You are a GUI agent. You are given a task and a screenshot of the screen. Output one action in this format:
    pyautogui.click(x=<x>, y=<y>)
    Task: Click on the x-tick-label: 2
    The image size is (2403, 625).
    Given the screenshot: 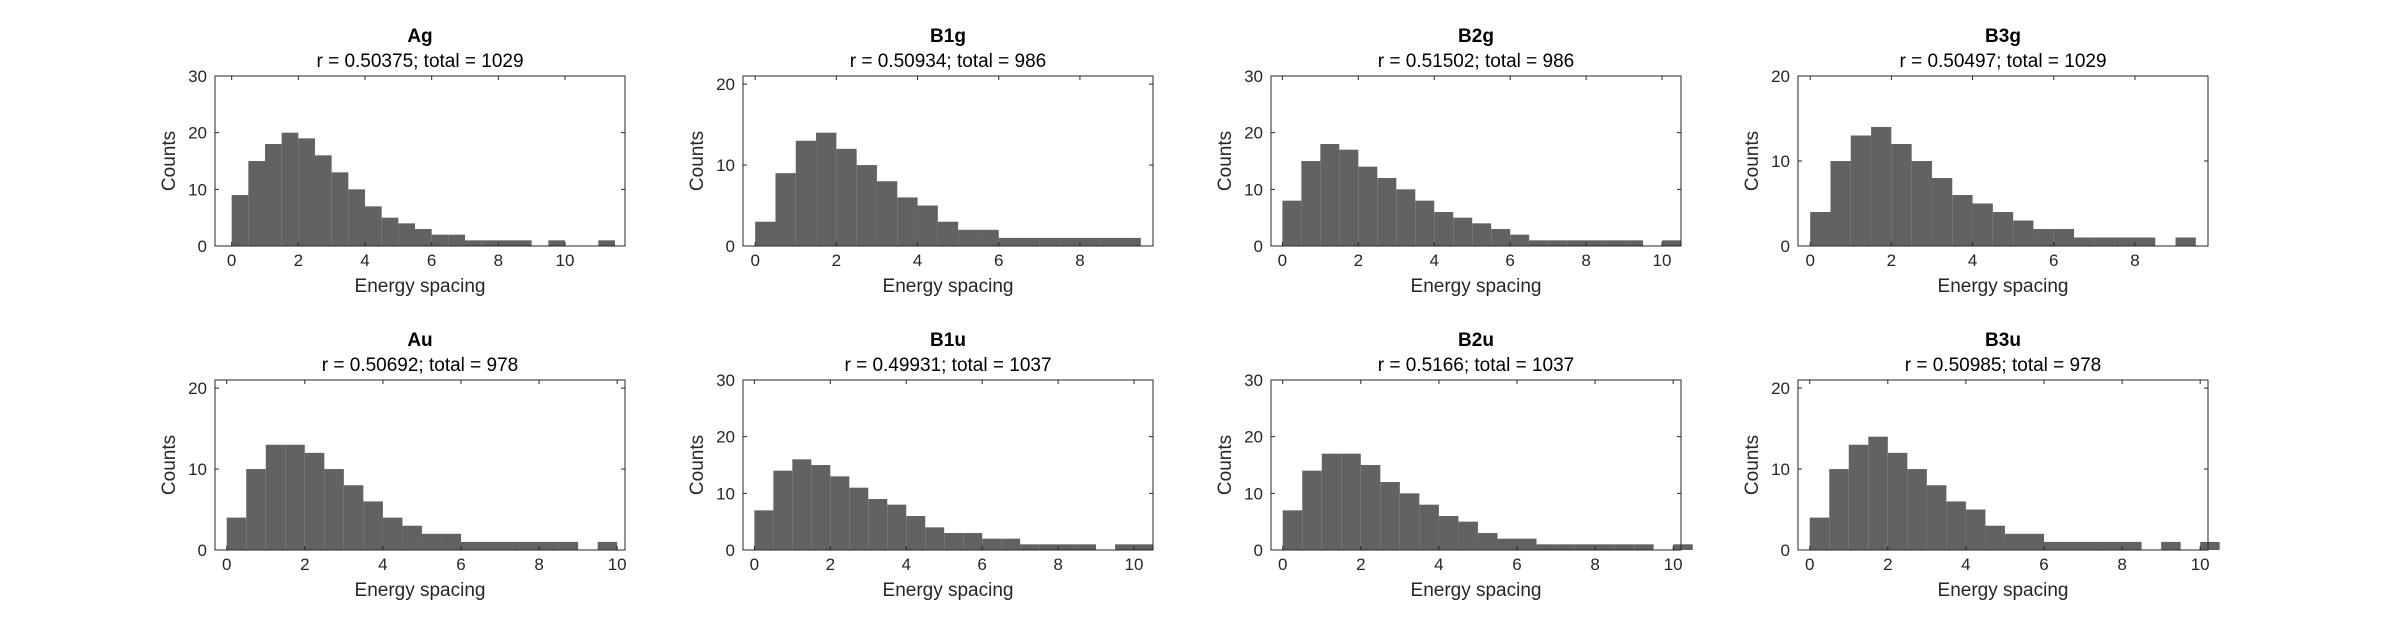 What is the action you would take?
    pyautogui.click(x=1358, y=260)
    